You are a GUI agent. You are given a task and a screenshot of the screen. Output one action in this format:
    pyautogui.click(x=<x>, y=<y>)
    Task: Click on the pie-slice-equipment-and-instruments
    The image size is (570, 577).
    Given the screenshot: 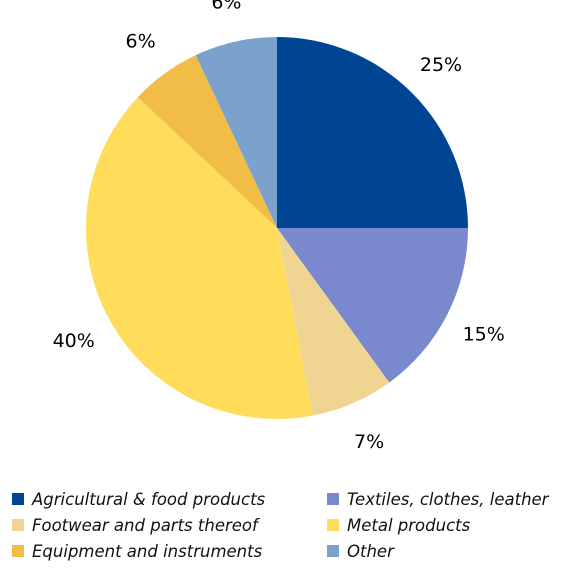 What is the action you would take?
    pyautogui.click(x=207, y=142)
    